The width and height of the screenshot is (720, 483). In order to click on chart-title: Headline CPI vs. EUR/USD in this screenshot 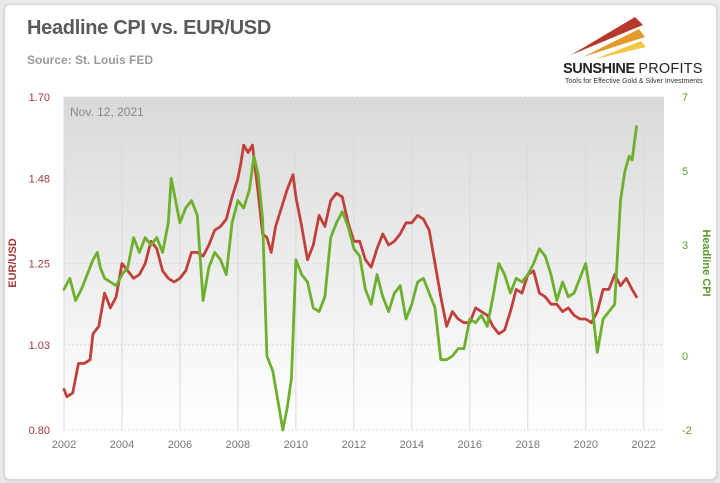, I will do `click(149, 28)`.